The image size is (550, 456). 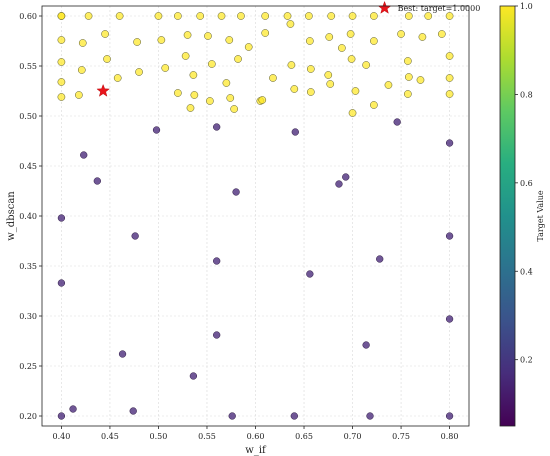 I want to click on y-tick-label: 0.20, so click(x=28, y=416).